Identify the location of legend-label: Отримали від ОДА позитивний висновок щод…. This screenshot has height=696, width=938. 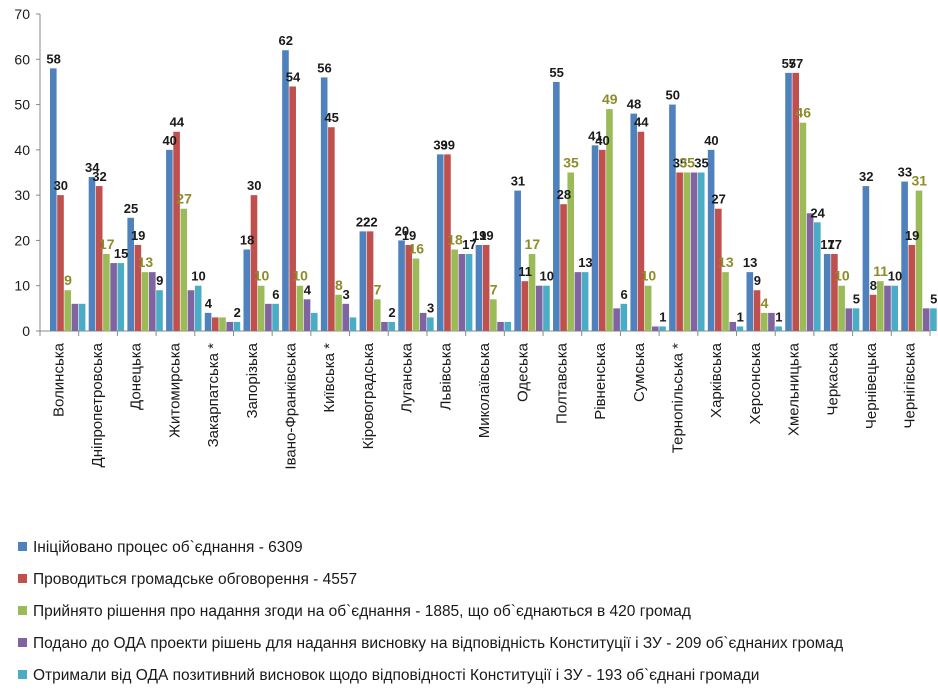
(396, 675).